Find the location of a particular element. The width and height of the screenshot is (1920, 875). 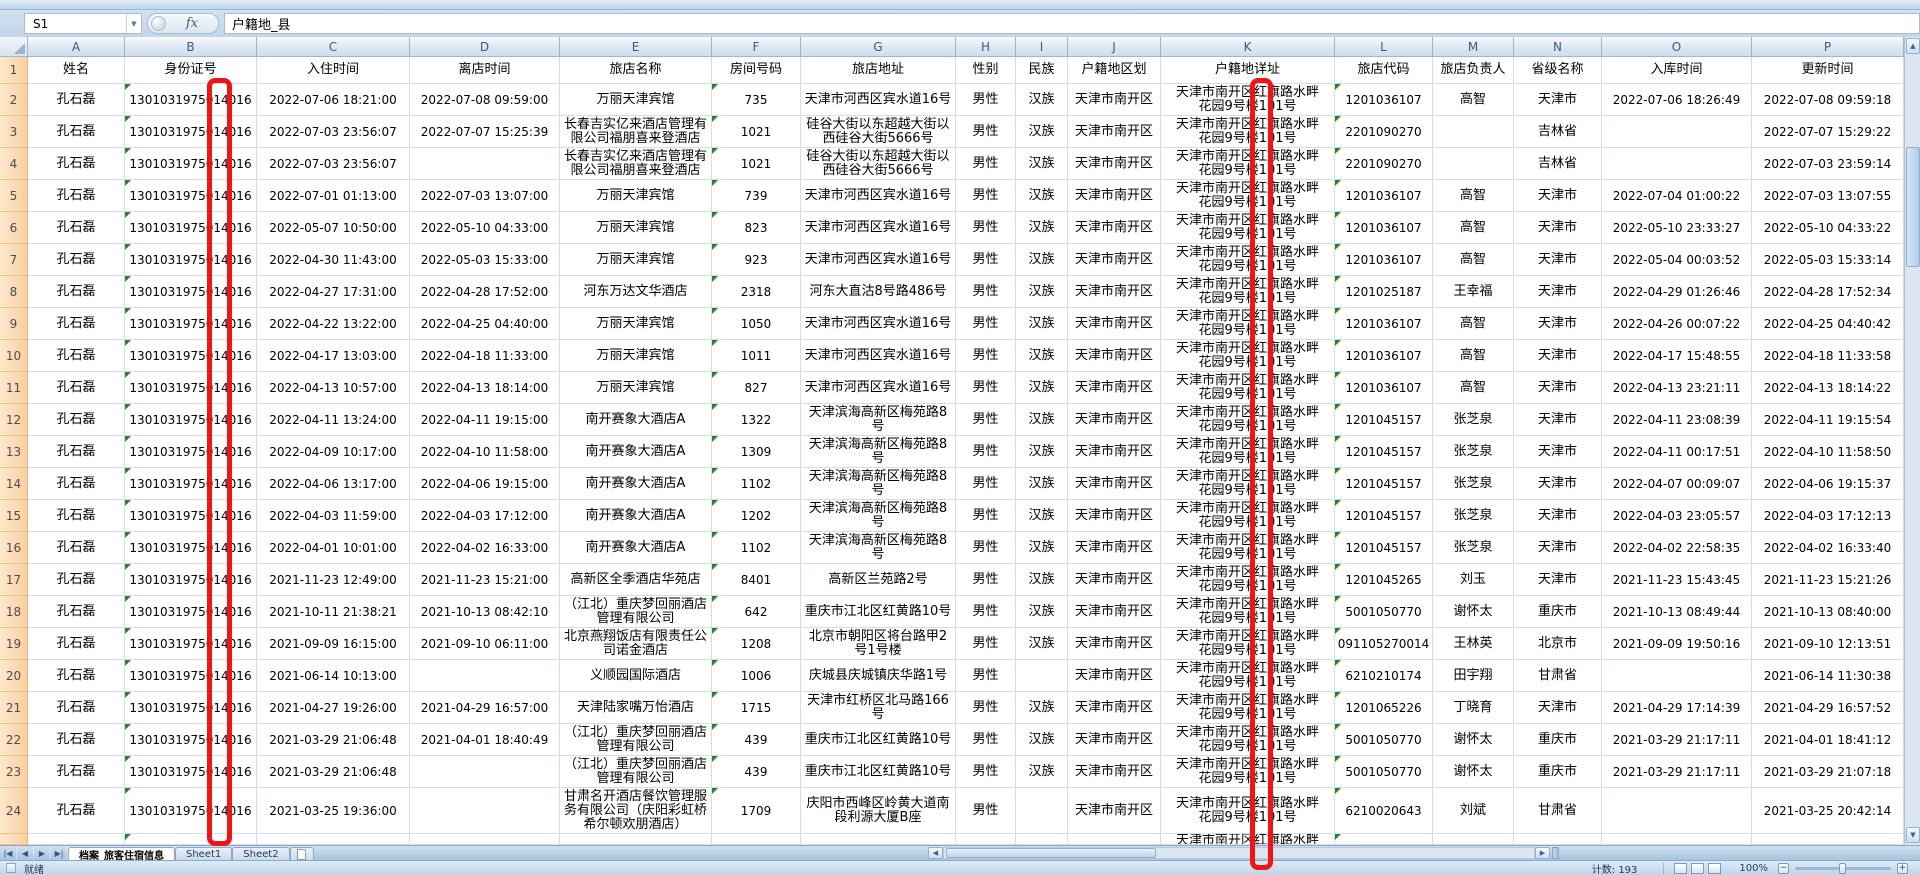

cell-A3: 孔石磊 is located at coordinates (76, 132).